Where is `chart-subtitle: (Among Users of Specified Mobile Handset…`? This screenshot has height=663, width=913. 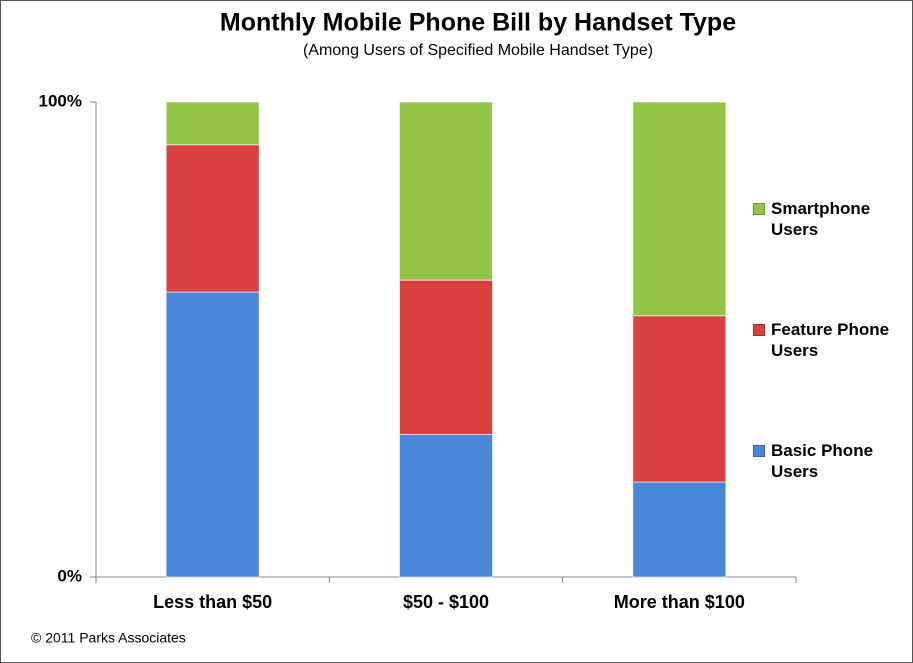 chart-subtitle: (Among Users of Specified Mobile Handset… is located at coordinates (478, 50).